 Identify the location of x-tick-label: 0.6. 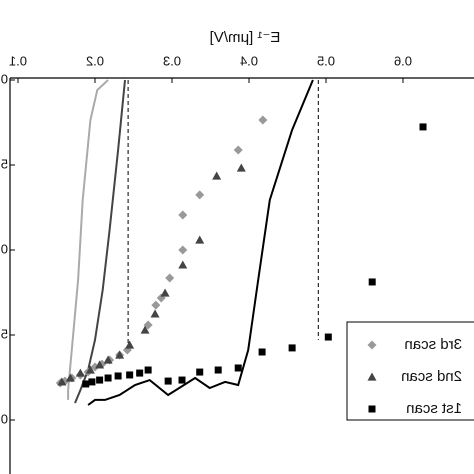
(403, 60).